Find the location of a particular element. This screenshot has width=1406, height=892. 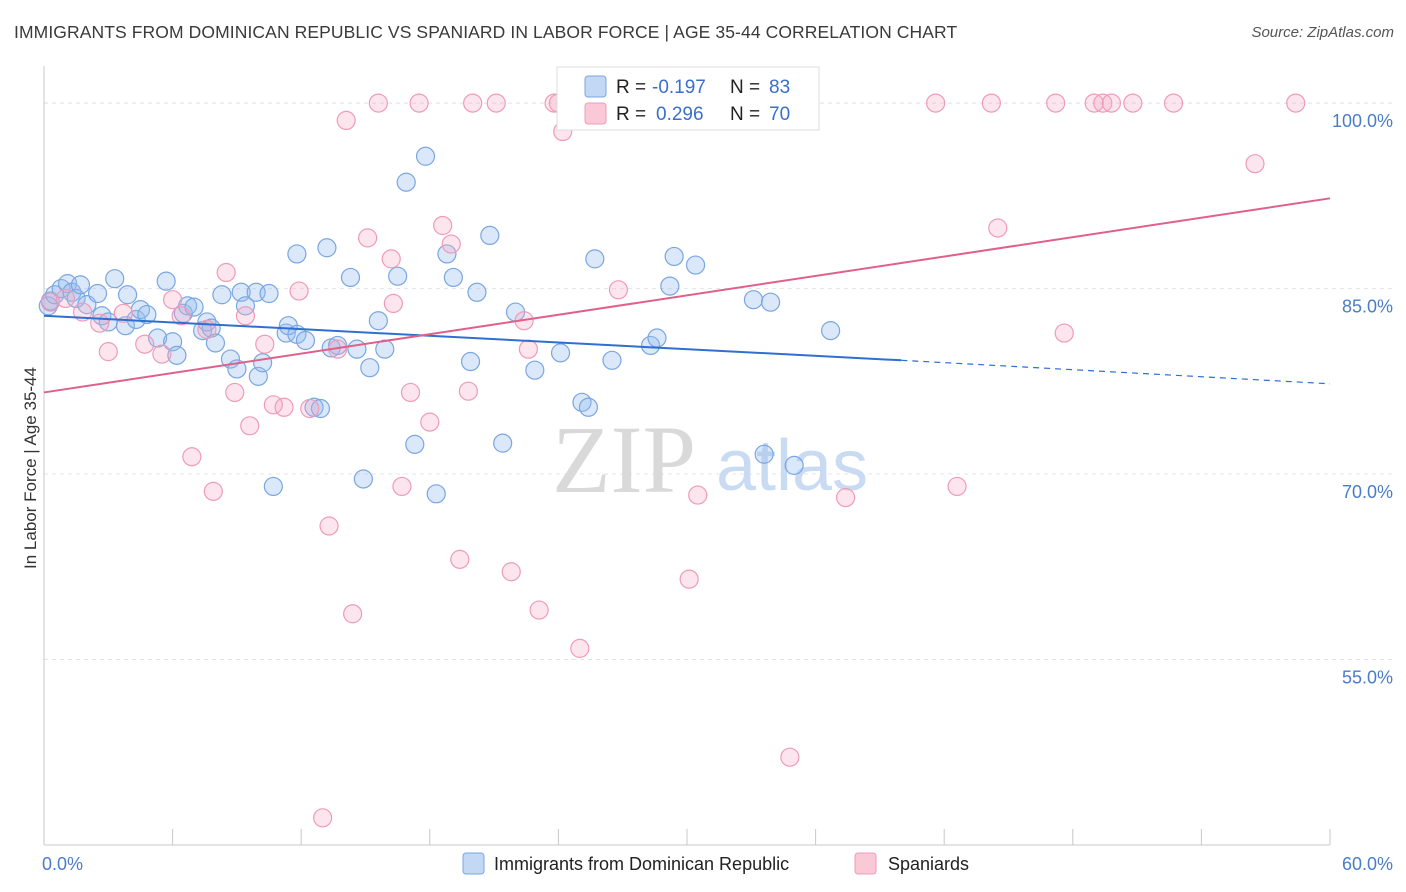

y-axis-label: In Labor Force | Age 35-44 is located at coordinates (30, 468).